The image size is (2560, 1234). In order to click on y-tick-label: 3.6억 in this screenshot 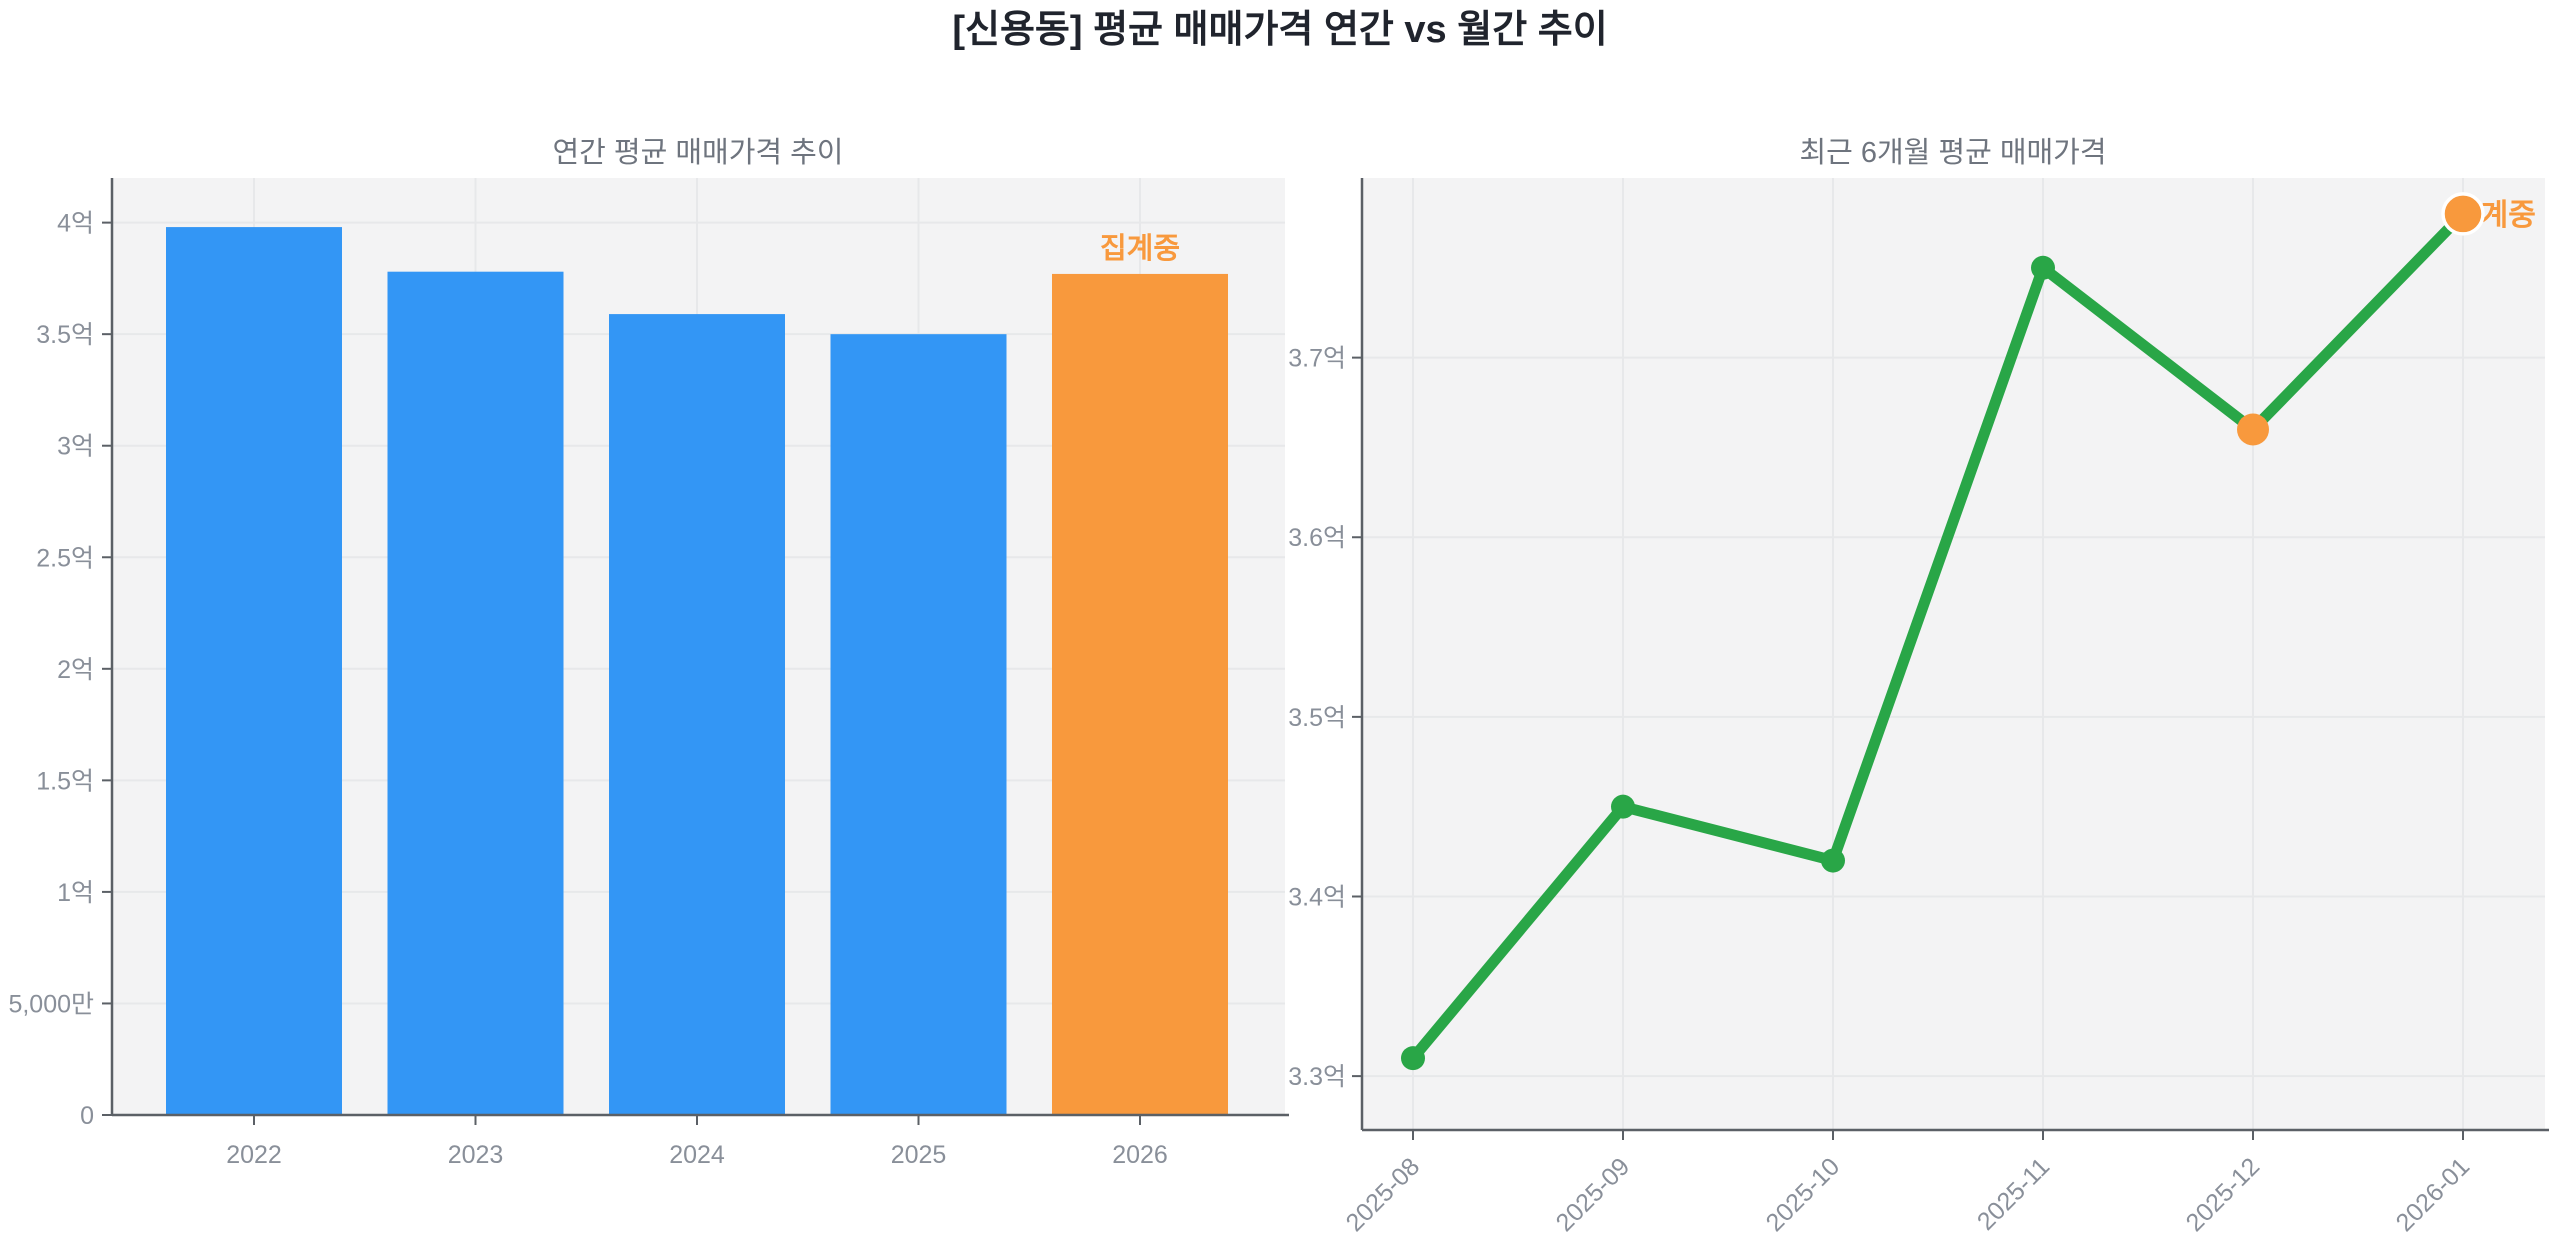, I will do `click(1317, 538)`.